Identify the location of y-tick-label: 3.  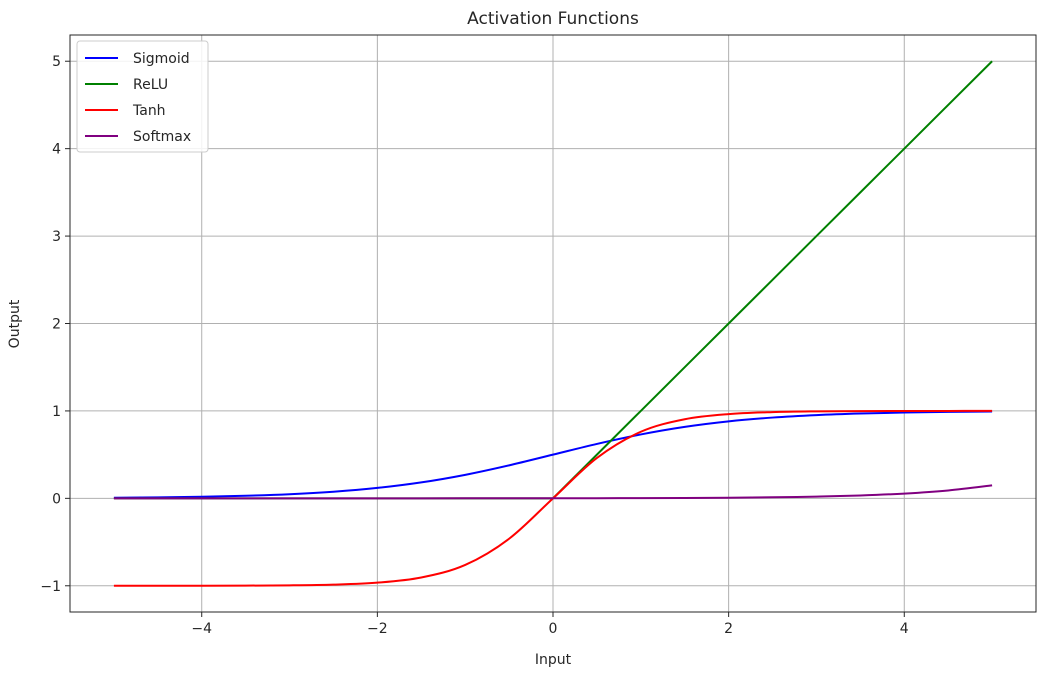
(56, 237).